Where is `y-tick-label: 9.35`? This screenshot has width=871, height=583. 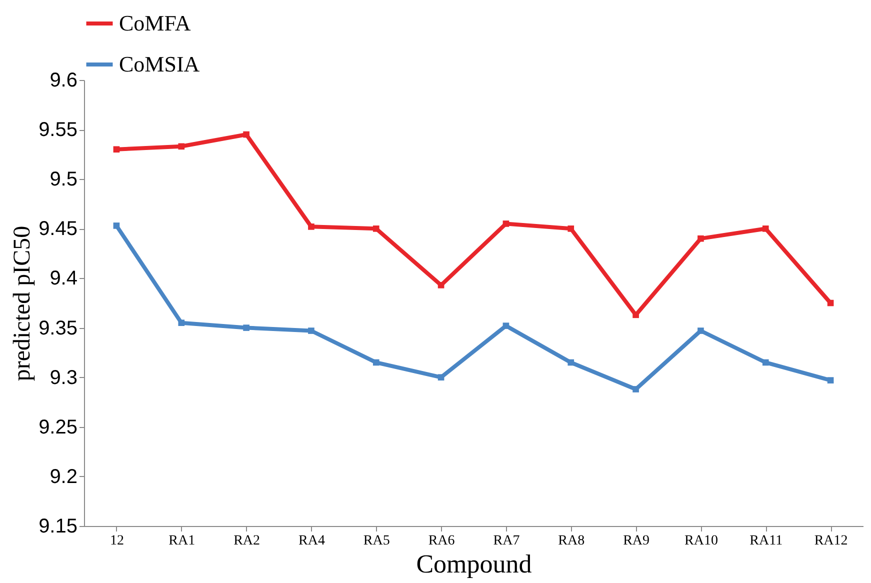
y-tick-label: 9.35 is located at coordinates (58, 328).